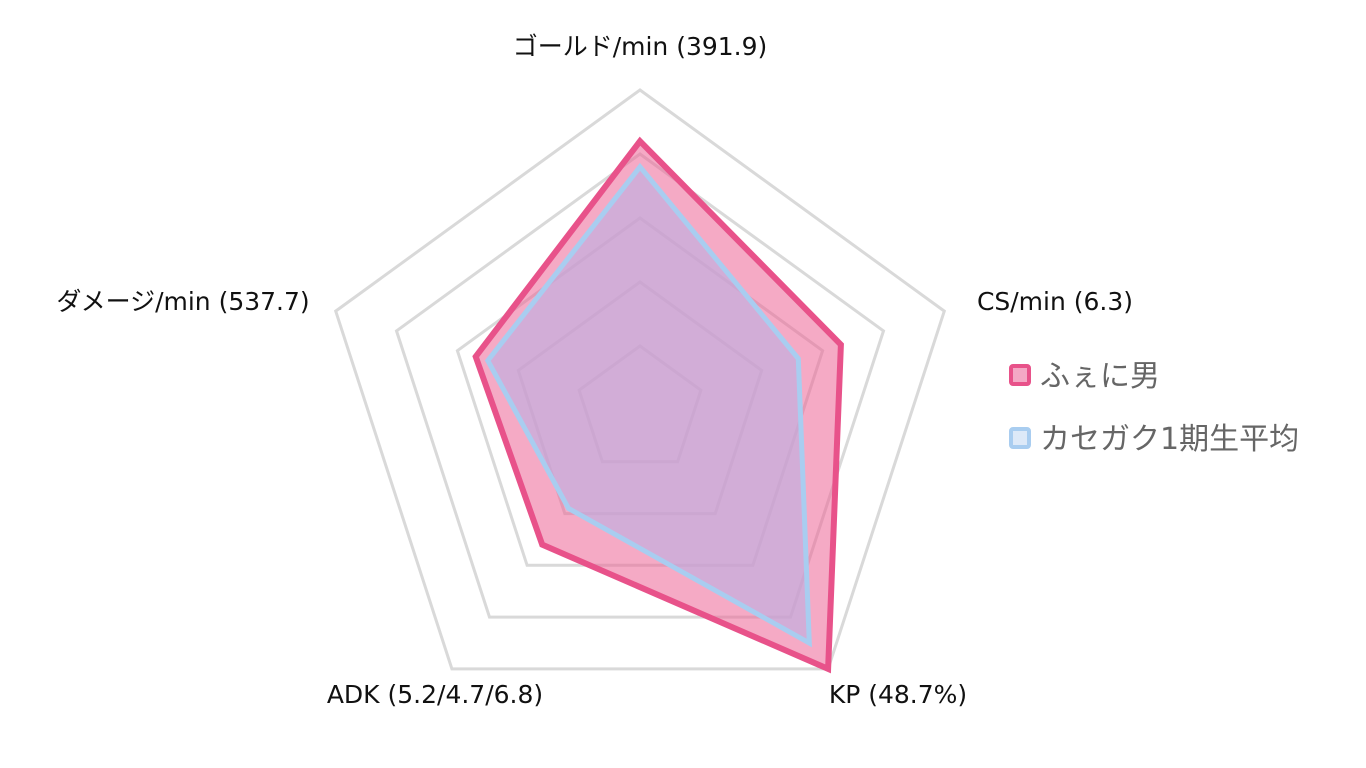 The height and width of the screenshot is (768, 1366). What do you see at coordinates (182, 301) in the screenshot?
I see `axis-label-damage: ダメージ/min (537.7)` at bounding box center [182, 301].